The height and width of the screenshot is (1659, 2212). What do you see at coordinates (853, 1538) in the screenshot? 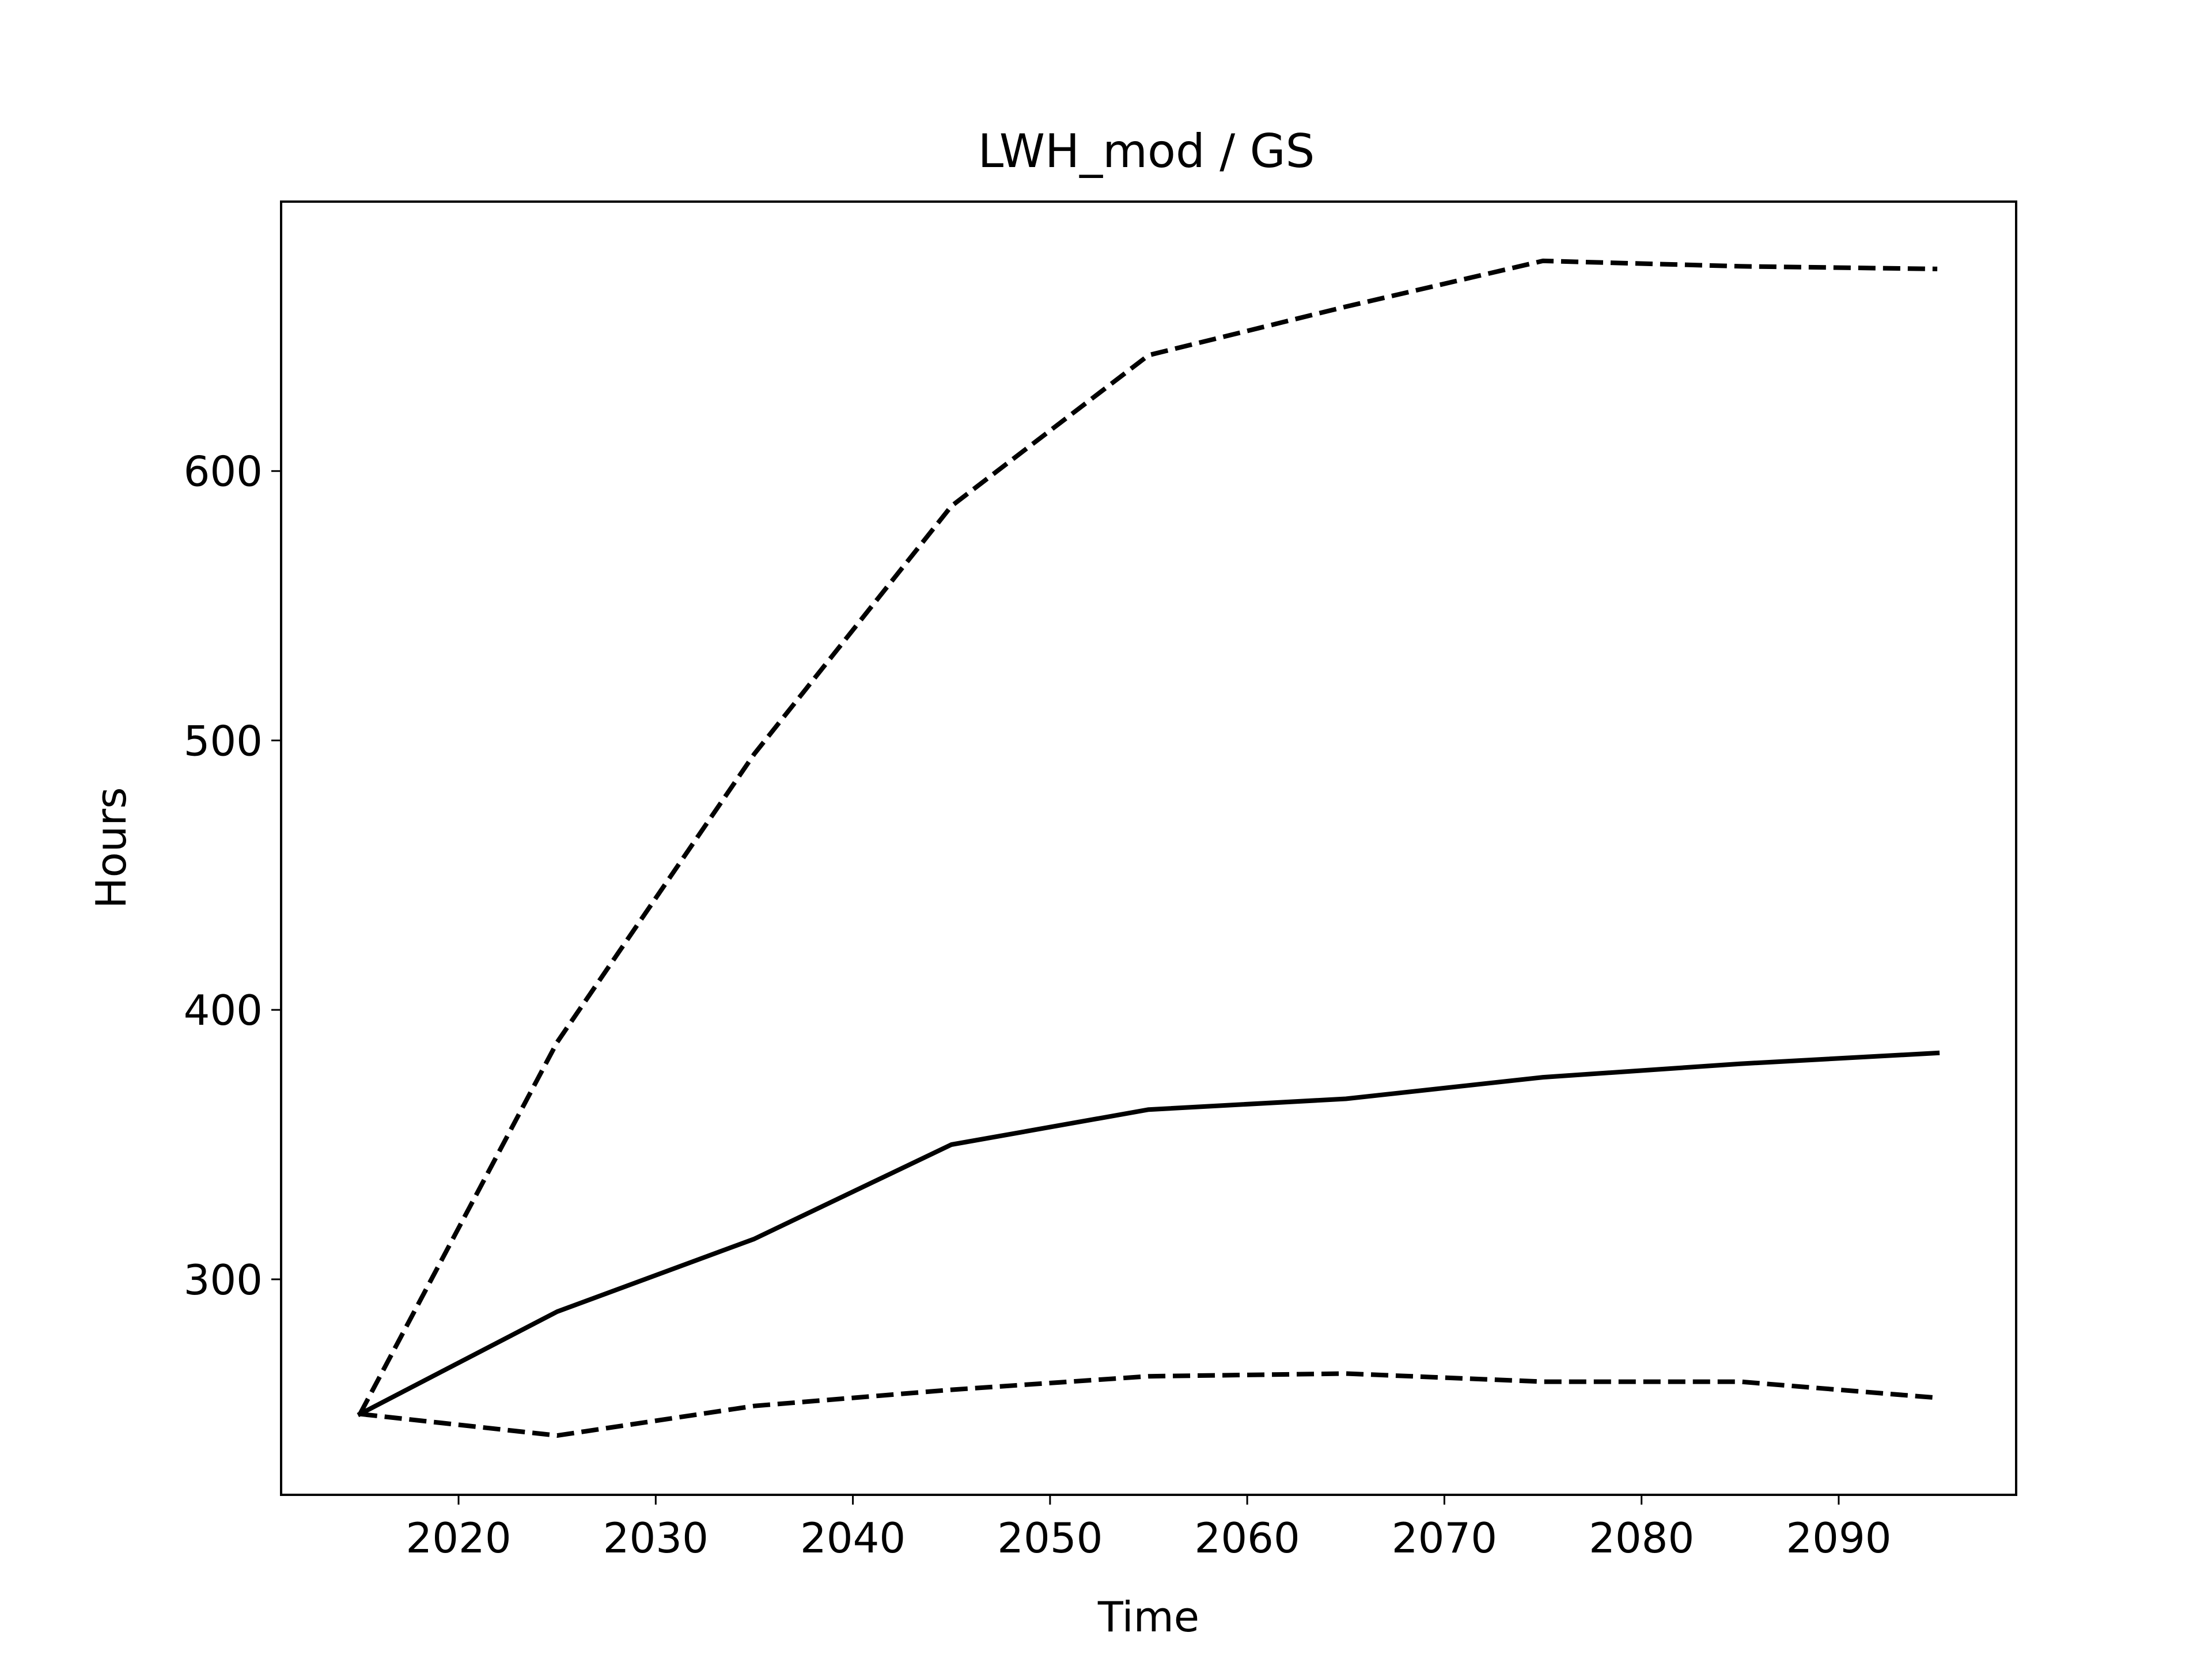
I see `x-tick-label: 2040` at bounding box center [853, 1538].